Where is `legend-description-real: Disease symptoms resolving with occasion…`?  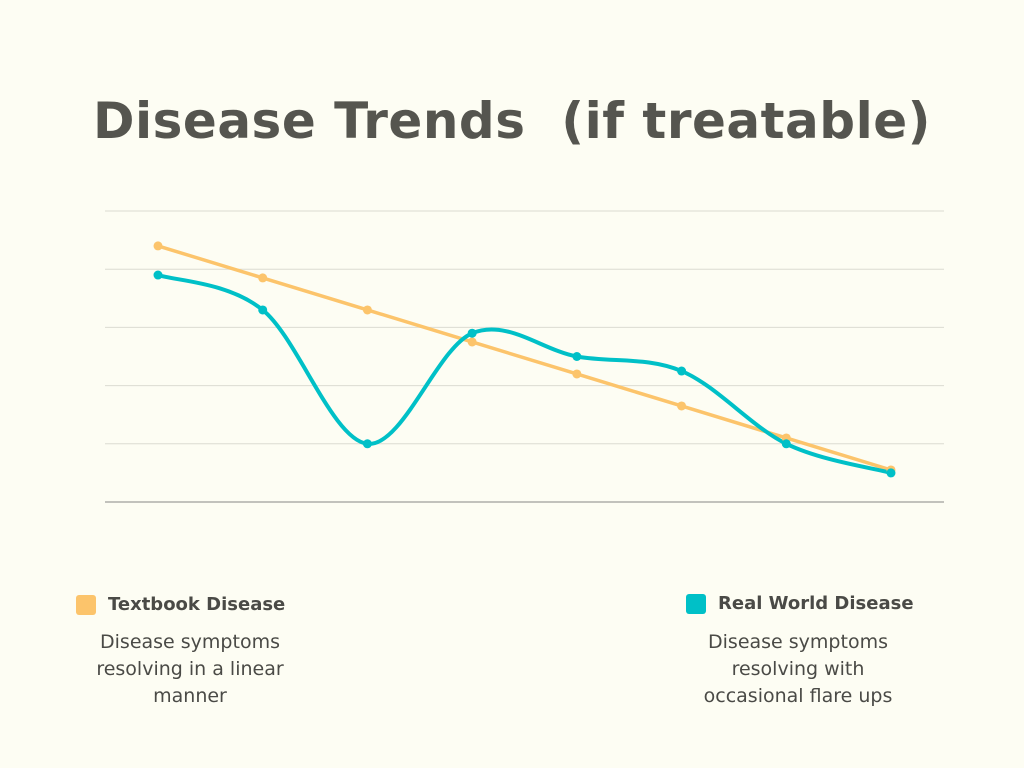
legend-description-real: Disease symptoms resolving with occasion… is located at coordinates (798, 669).